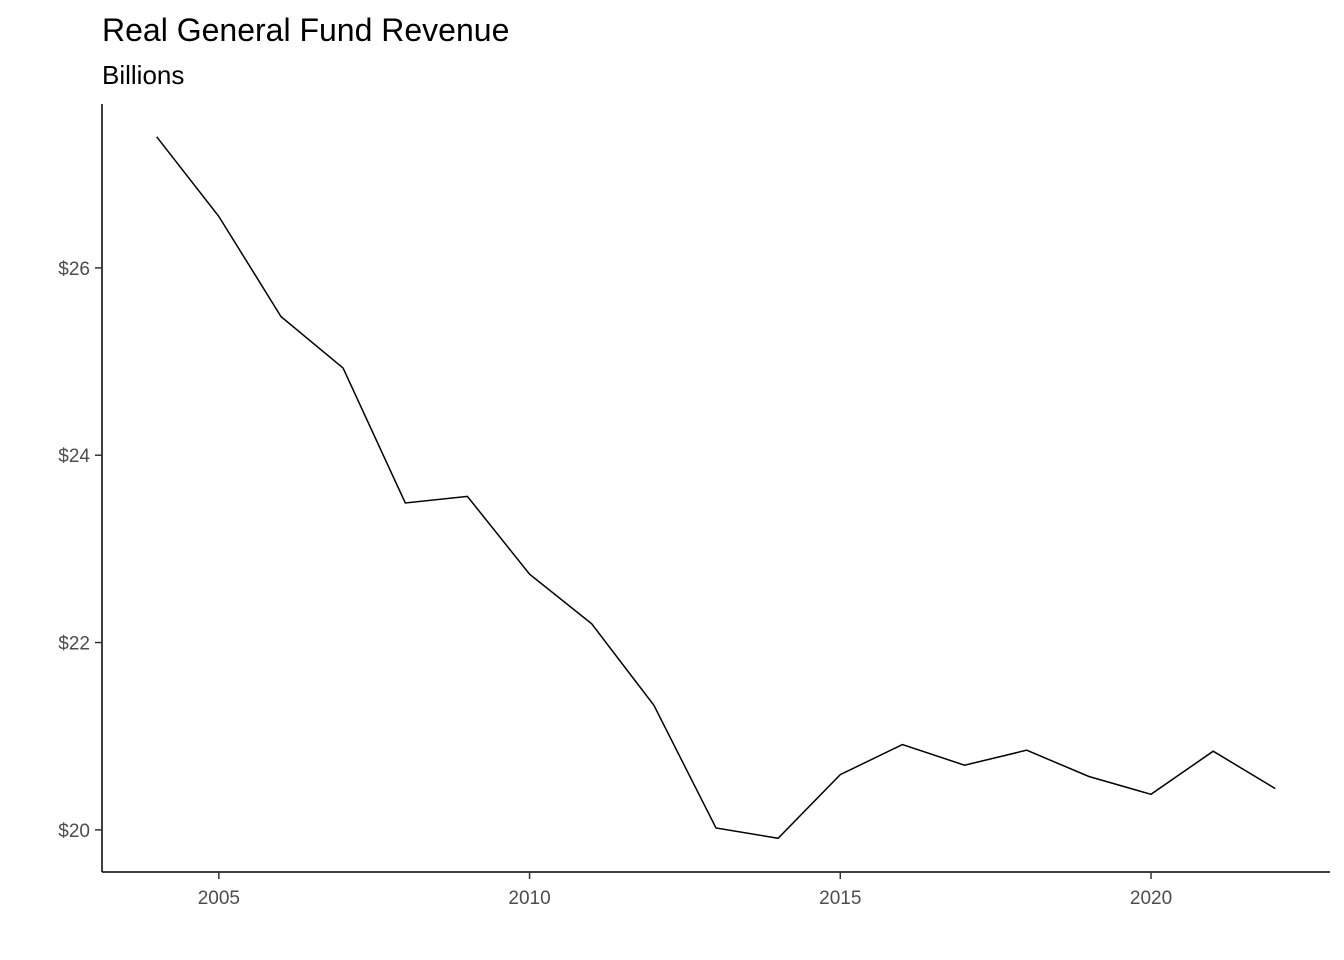 The height and width of the screenshot is (960, 1344). I want to click on chart-subtitle: Billions, so click(143, 75).